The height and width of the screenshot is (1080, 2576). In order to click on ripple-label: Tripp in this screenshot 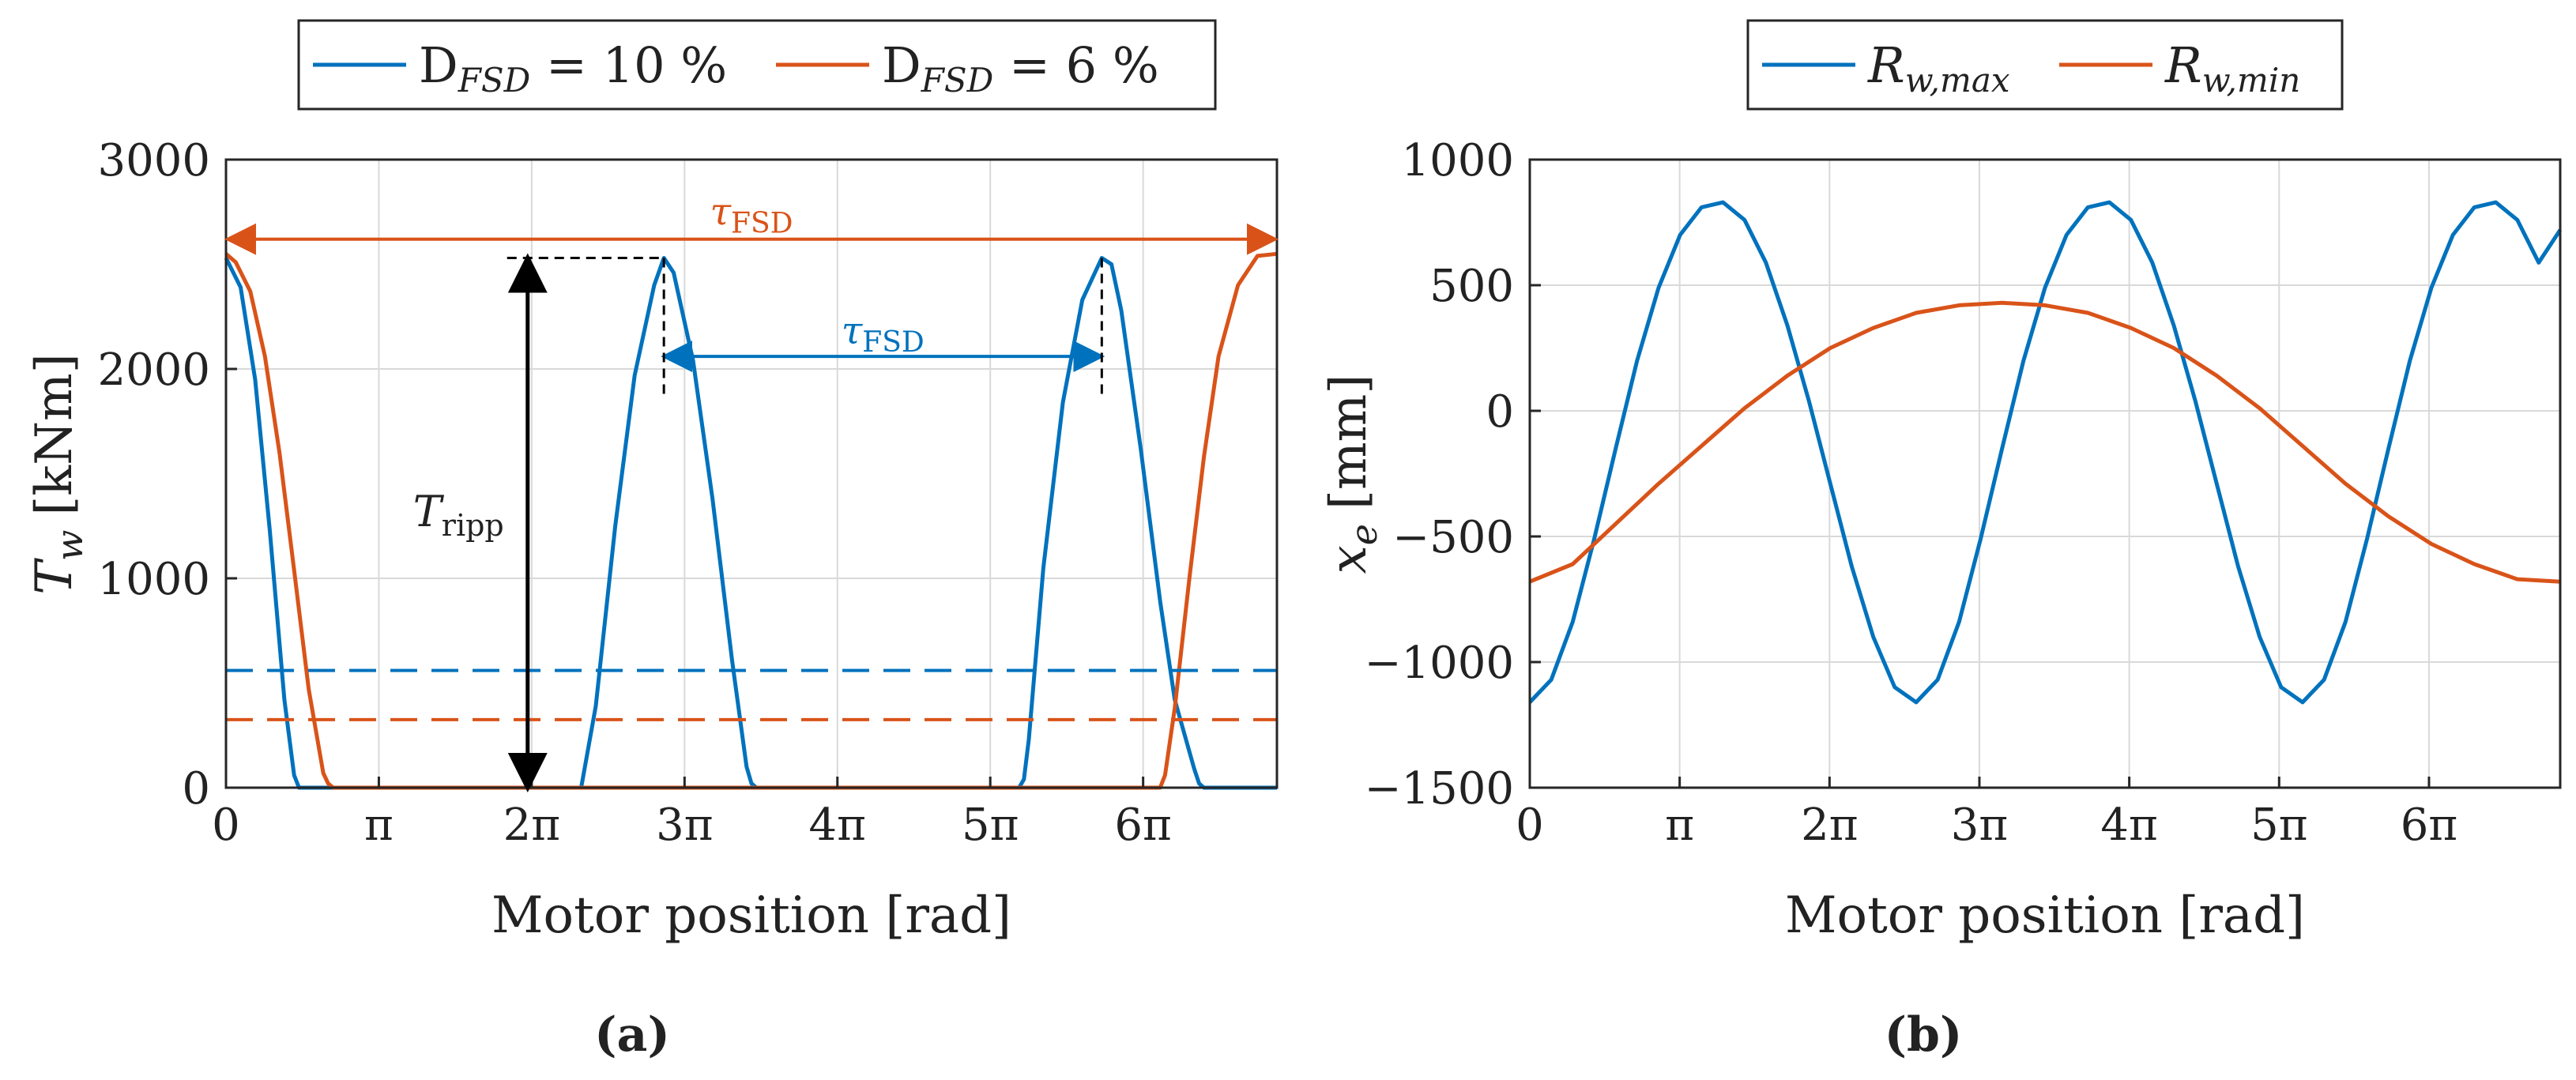, I will do `click(458, 515)`.